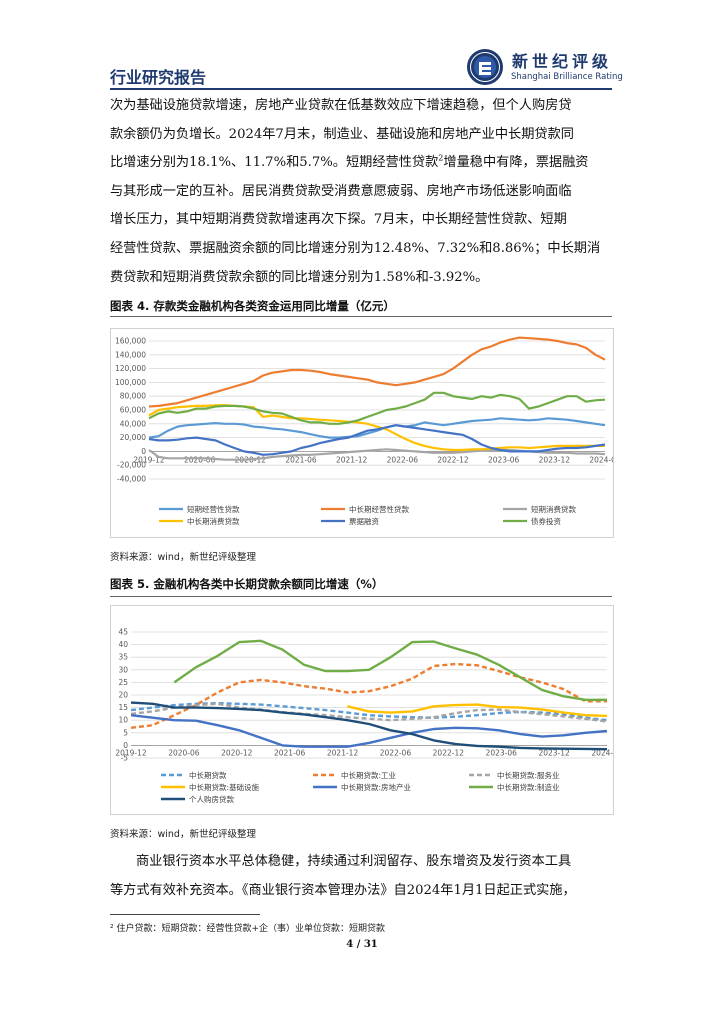 This screenshot has width=724, height=1024. What do you see at coordinates (441, 158) in the screenshot?
I see `footnote-ref: 2` at bounding box center [441, 158].